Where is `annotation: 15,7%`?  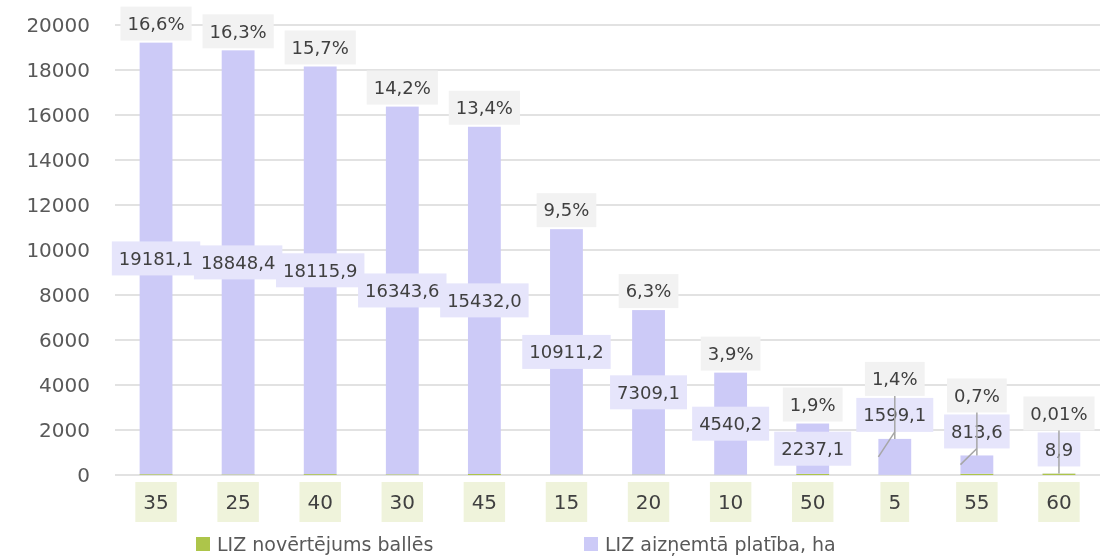
annotation: 15,7% is located at coordinates (320, 47).